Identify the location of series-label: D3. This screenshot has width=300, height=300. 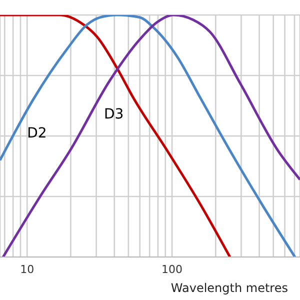
(114, 114).